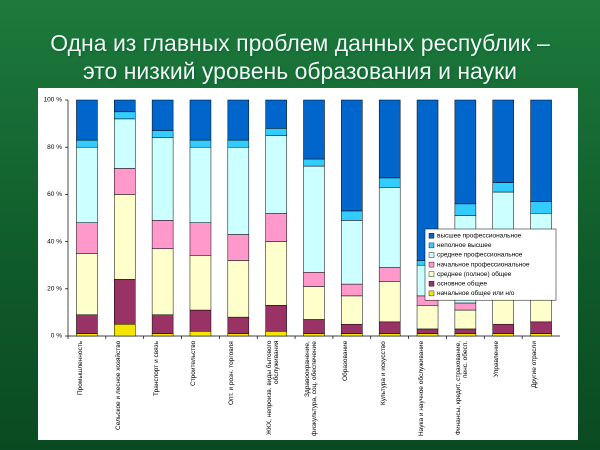 The image size is (600, 450). I want to click on y-tick-label: 20 %, so click(54, 289).